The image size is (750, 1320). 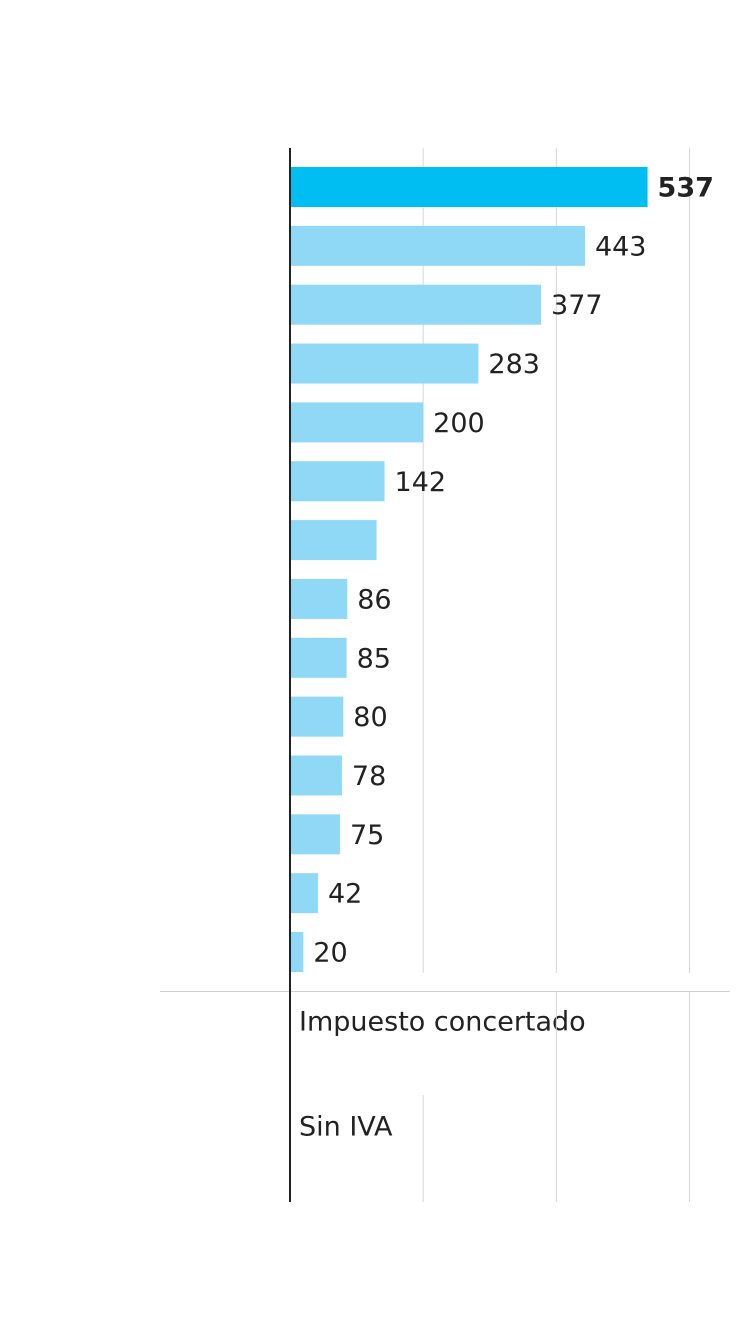 What do you see at coordinates (577, 305) in the screenshot?
I see `value-label: 377` at bounding box center [577, 305].